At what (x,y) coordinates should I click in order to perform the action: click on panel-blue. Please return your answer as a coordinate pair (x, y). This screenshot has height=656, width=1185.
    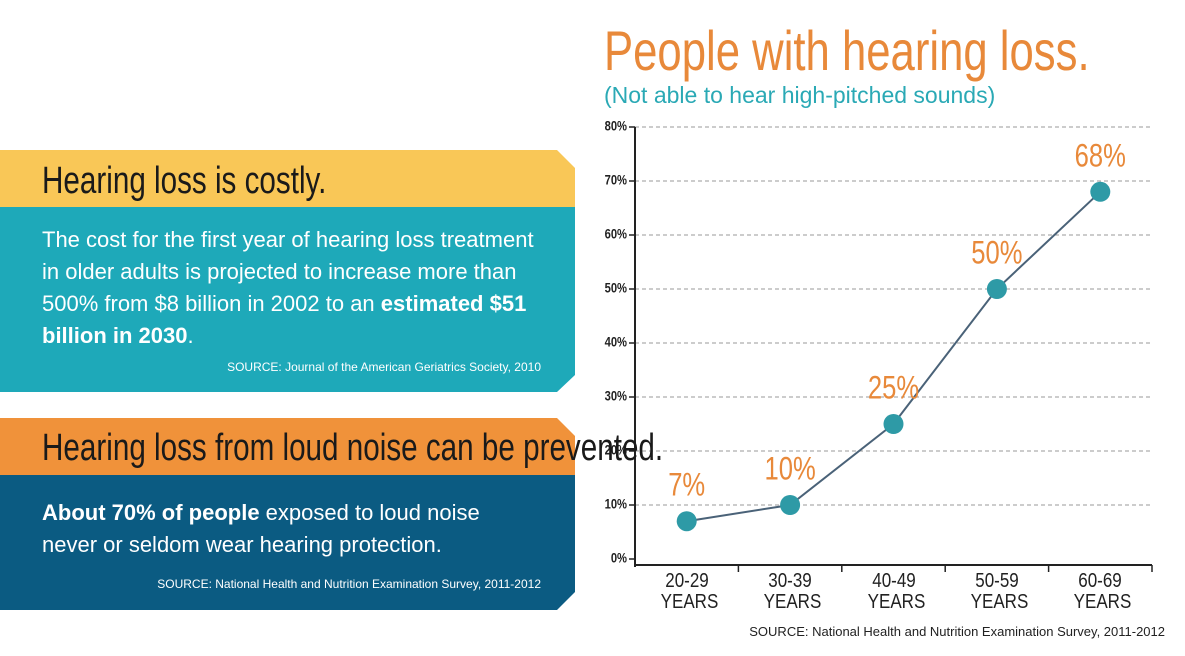
    Looking at the image, I should click on (287, 542).